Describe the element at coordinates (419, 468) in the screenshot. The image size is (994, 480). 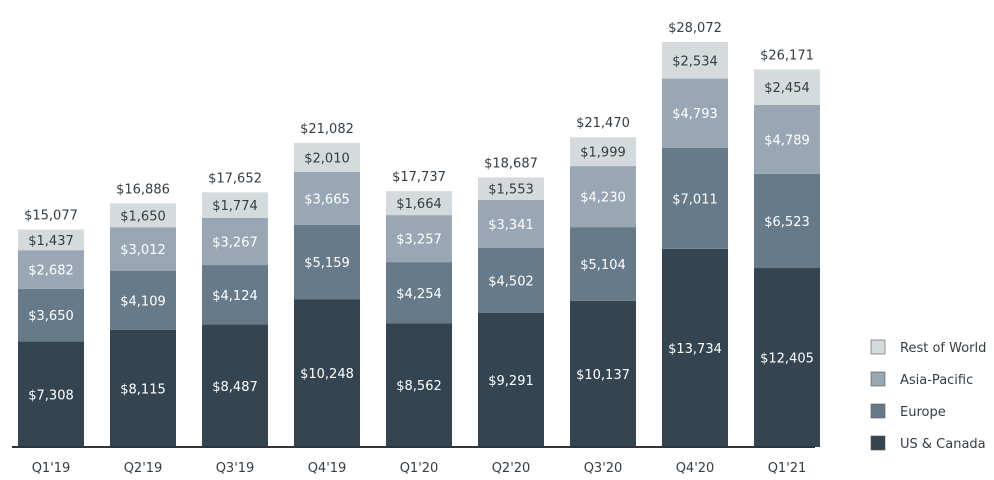
I see `x-tick-label: Q1'20` at that location.